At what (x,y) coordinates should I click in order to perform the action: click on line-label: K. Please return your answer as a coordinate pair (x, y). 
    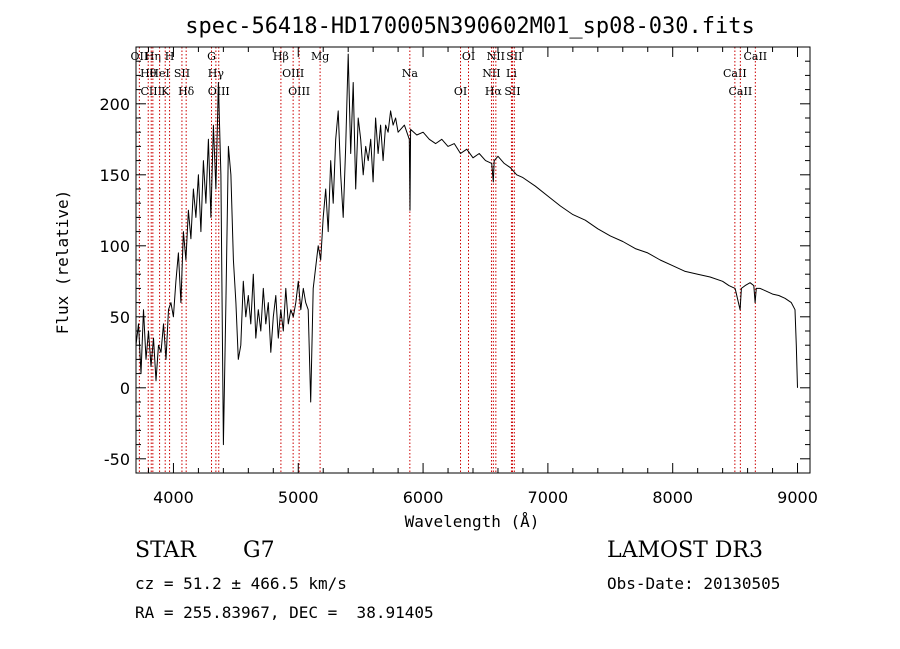
    Looking at the image, I should click on (165, 91).